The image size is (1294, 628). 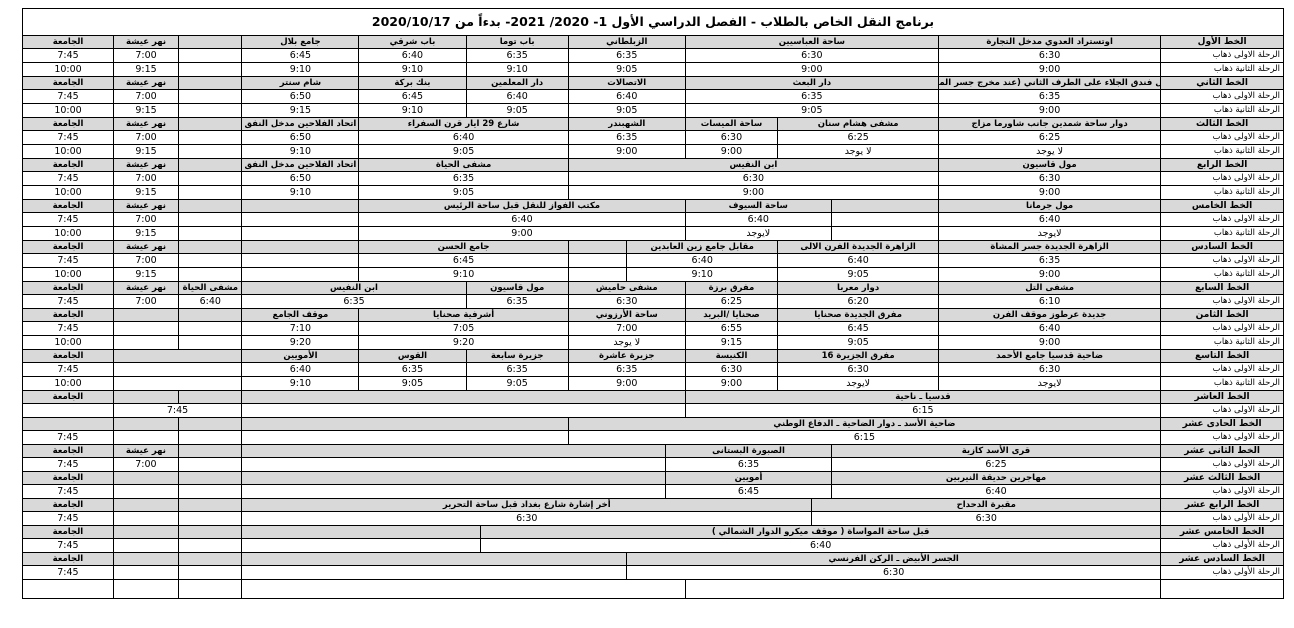 I want to click on line-name-cell: الخط الثاني, so click(x=1221, y=83).